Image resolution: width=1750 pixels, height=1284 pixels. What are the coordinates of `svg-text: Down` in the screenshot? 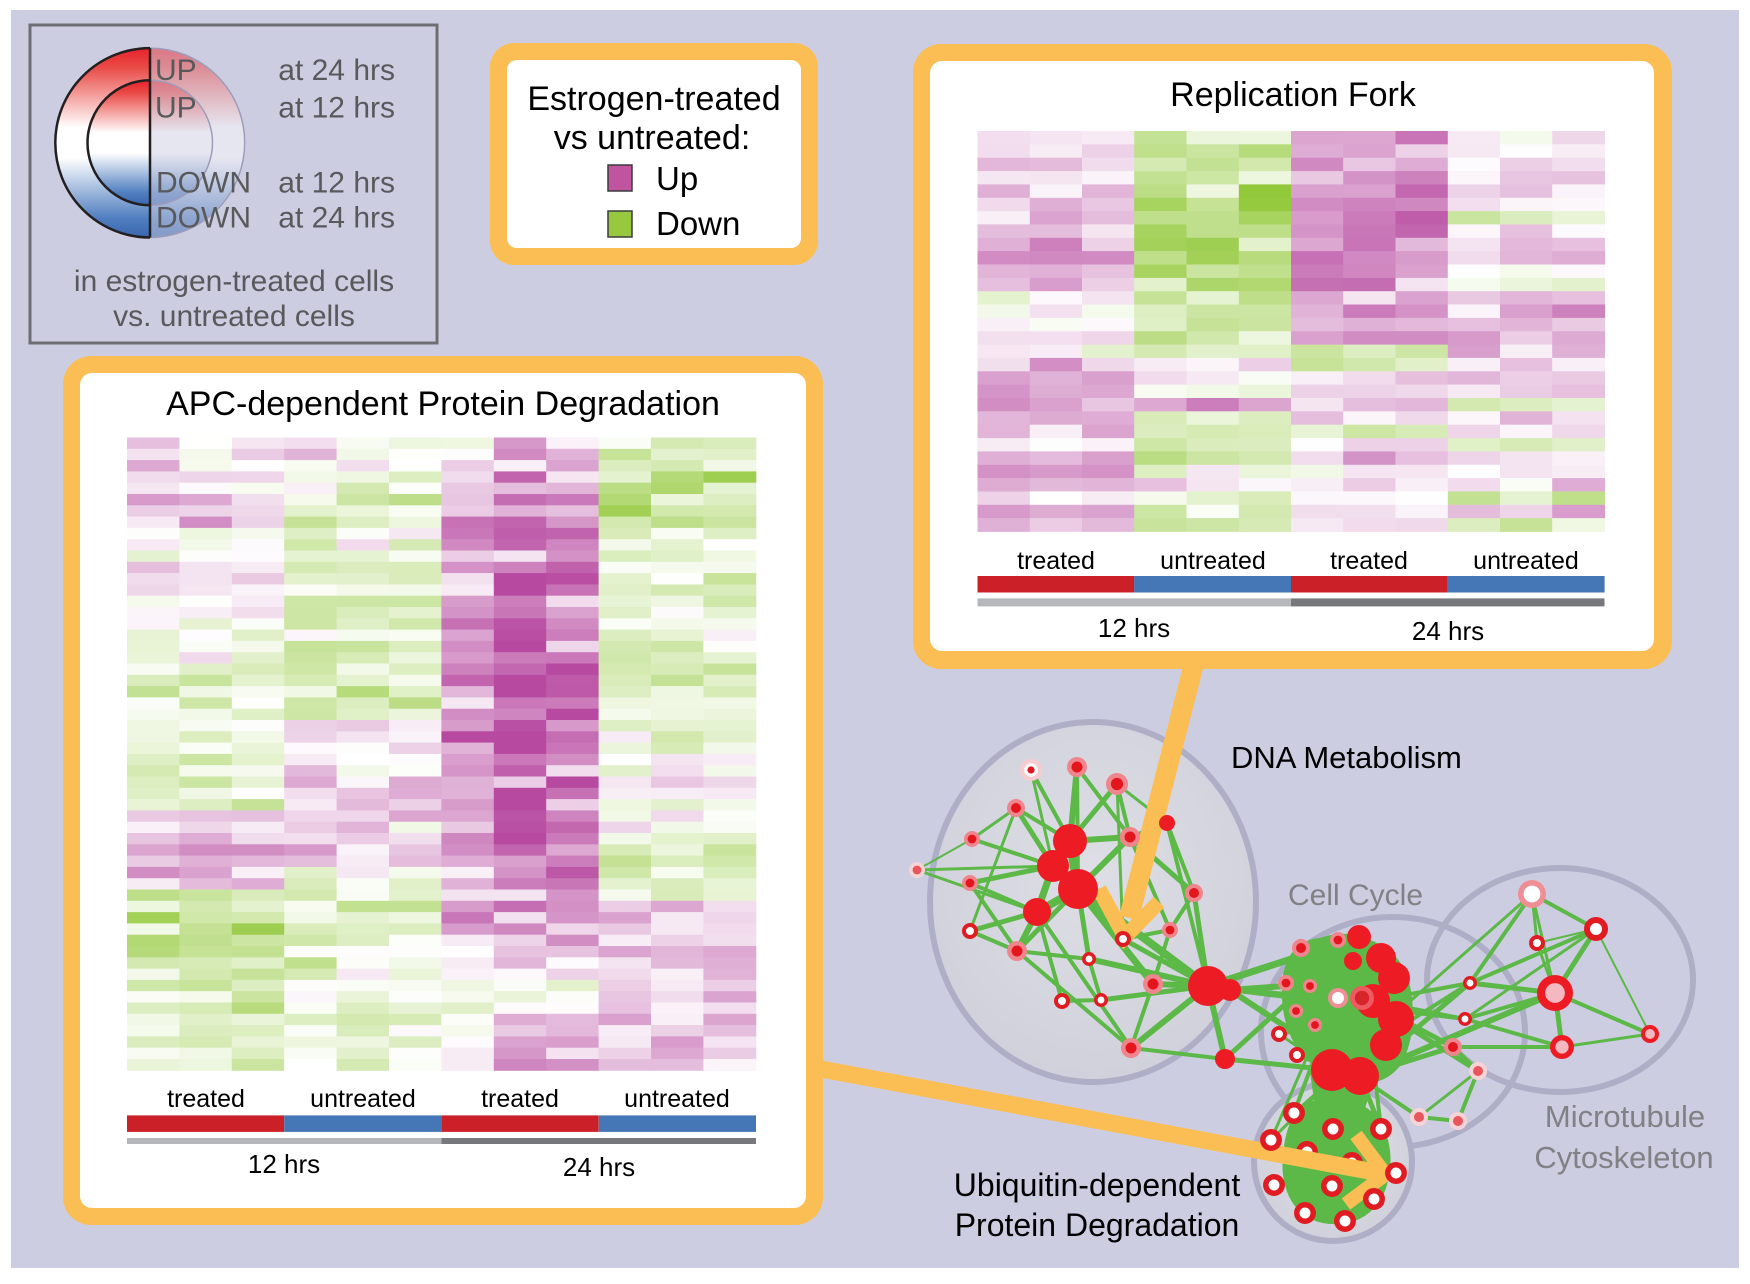 It's located at (698, 223).